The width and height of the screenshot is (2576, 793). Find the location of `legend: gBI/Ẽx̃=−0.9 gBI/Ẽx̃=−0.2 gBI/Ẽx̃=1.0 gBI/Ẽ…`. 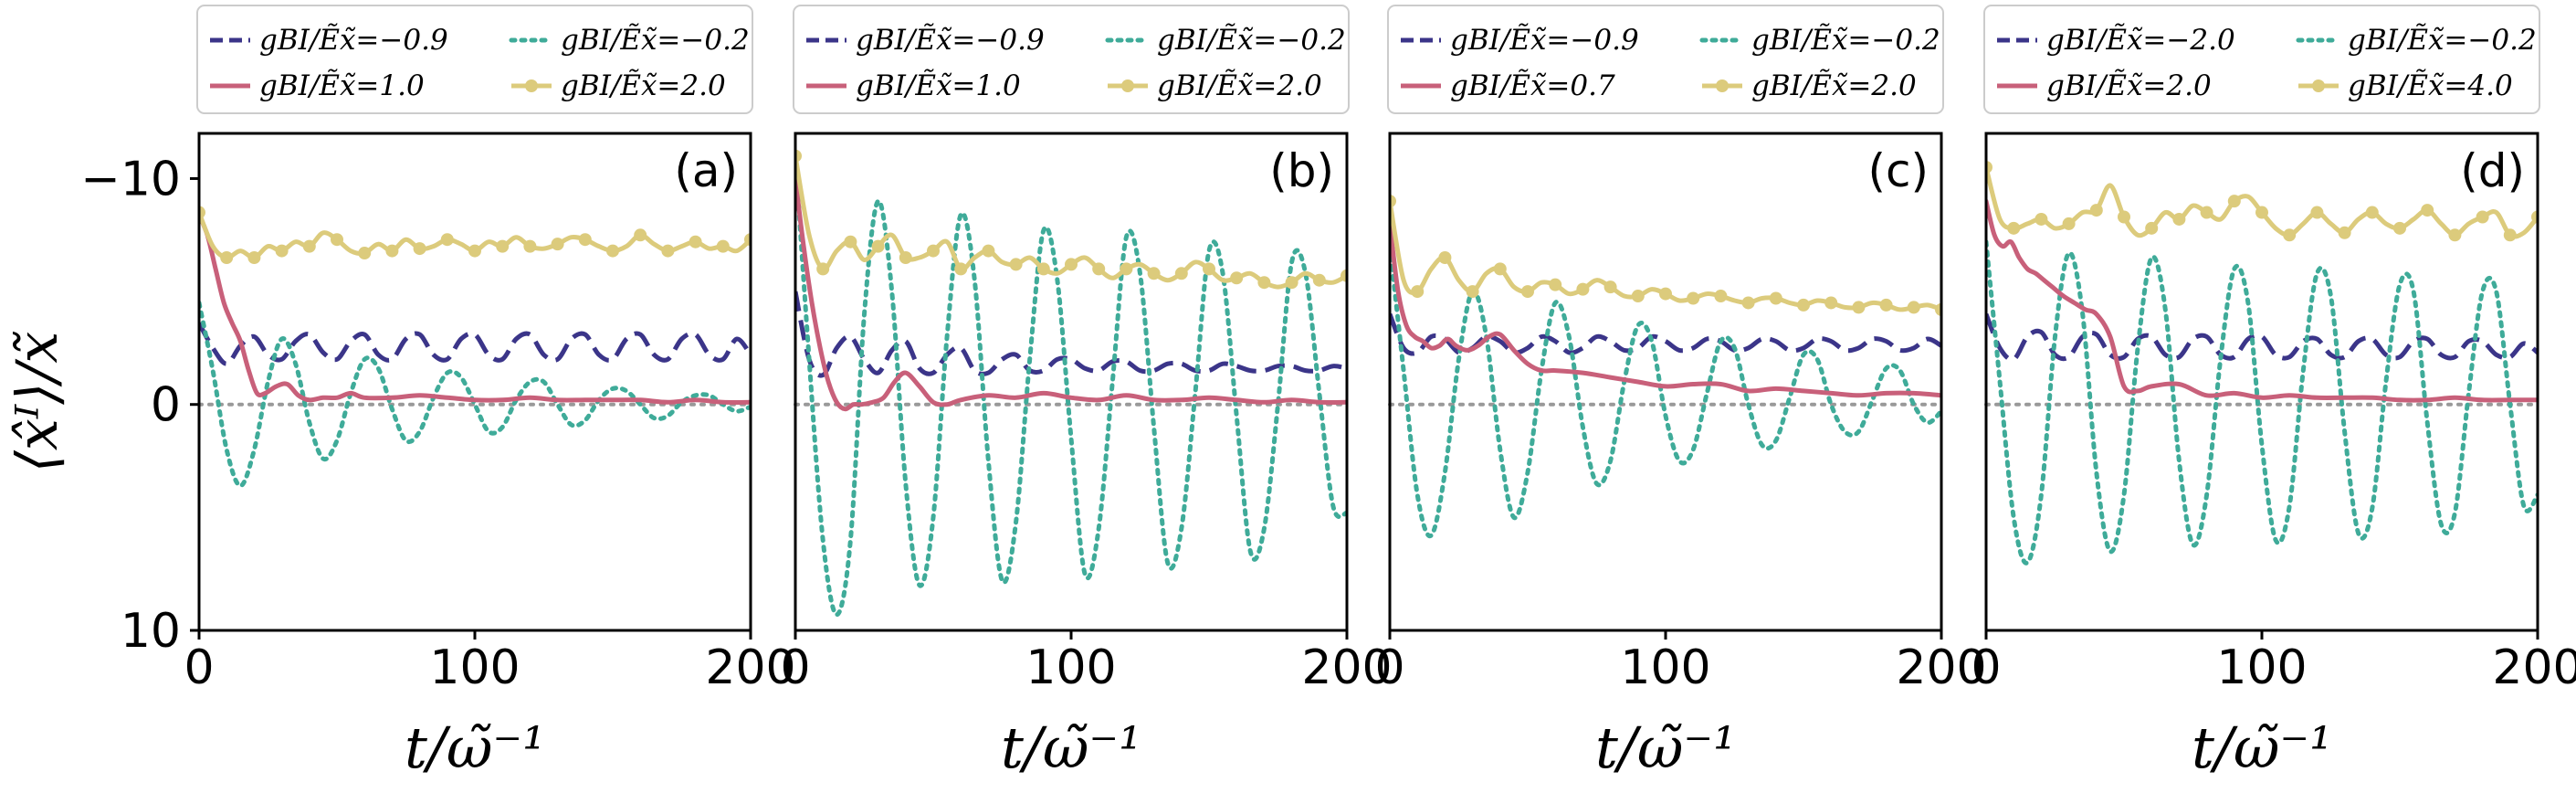

legend: gBI/Ẽx̃=−0.9 gBI/Ẽx̃=−0.2 gBI/Ẽx̃=1.0 gBI/Ẽ… is located at coordinates (474, 59).